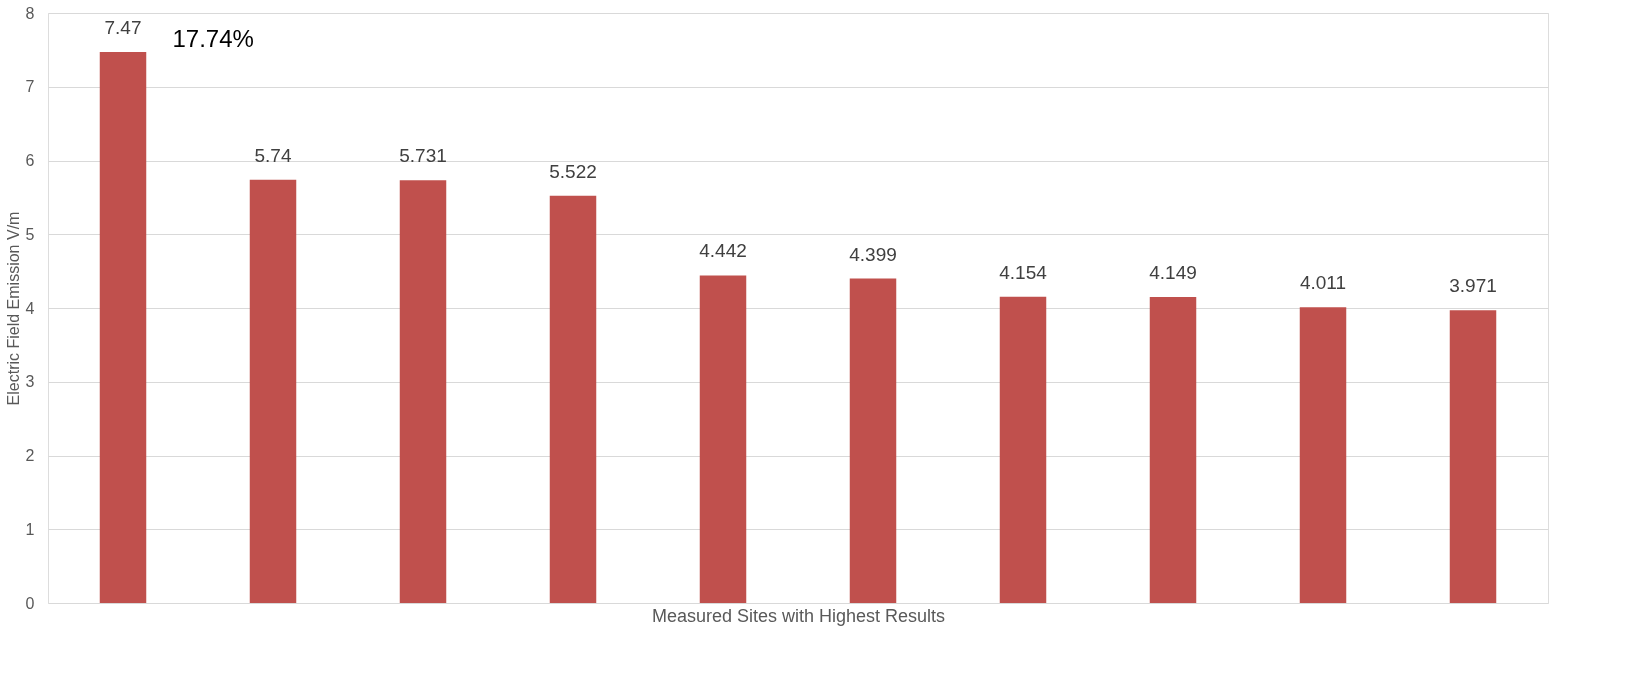  Describe the element at coordinates (30, 529) in the screenshot. I see `y-tick-label: 1` at that location.